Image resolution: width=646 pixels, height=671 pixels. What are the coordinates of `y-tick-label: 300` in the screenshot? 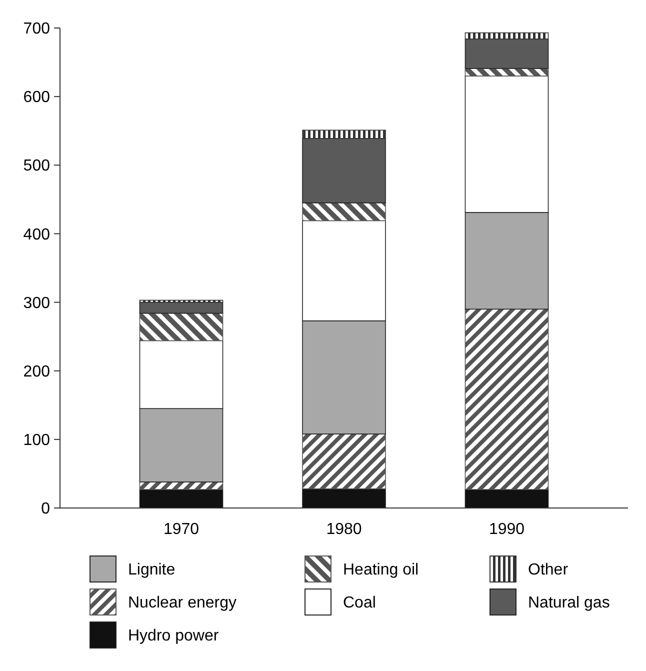 It's located at (36, 303).